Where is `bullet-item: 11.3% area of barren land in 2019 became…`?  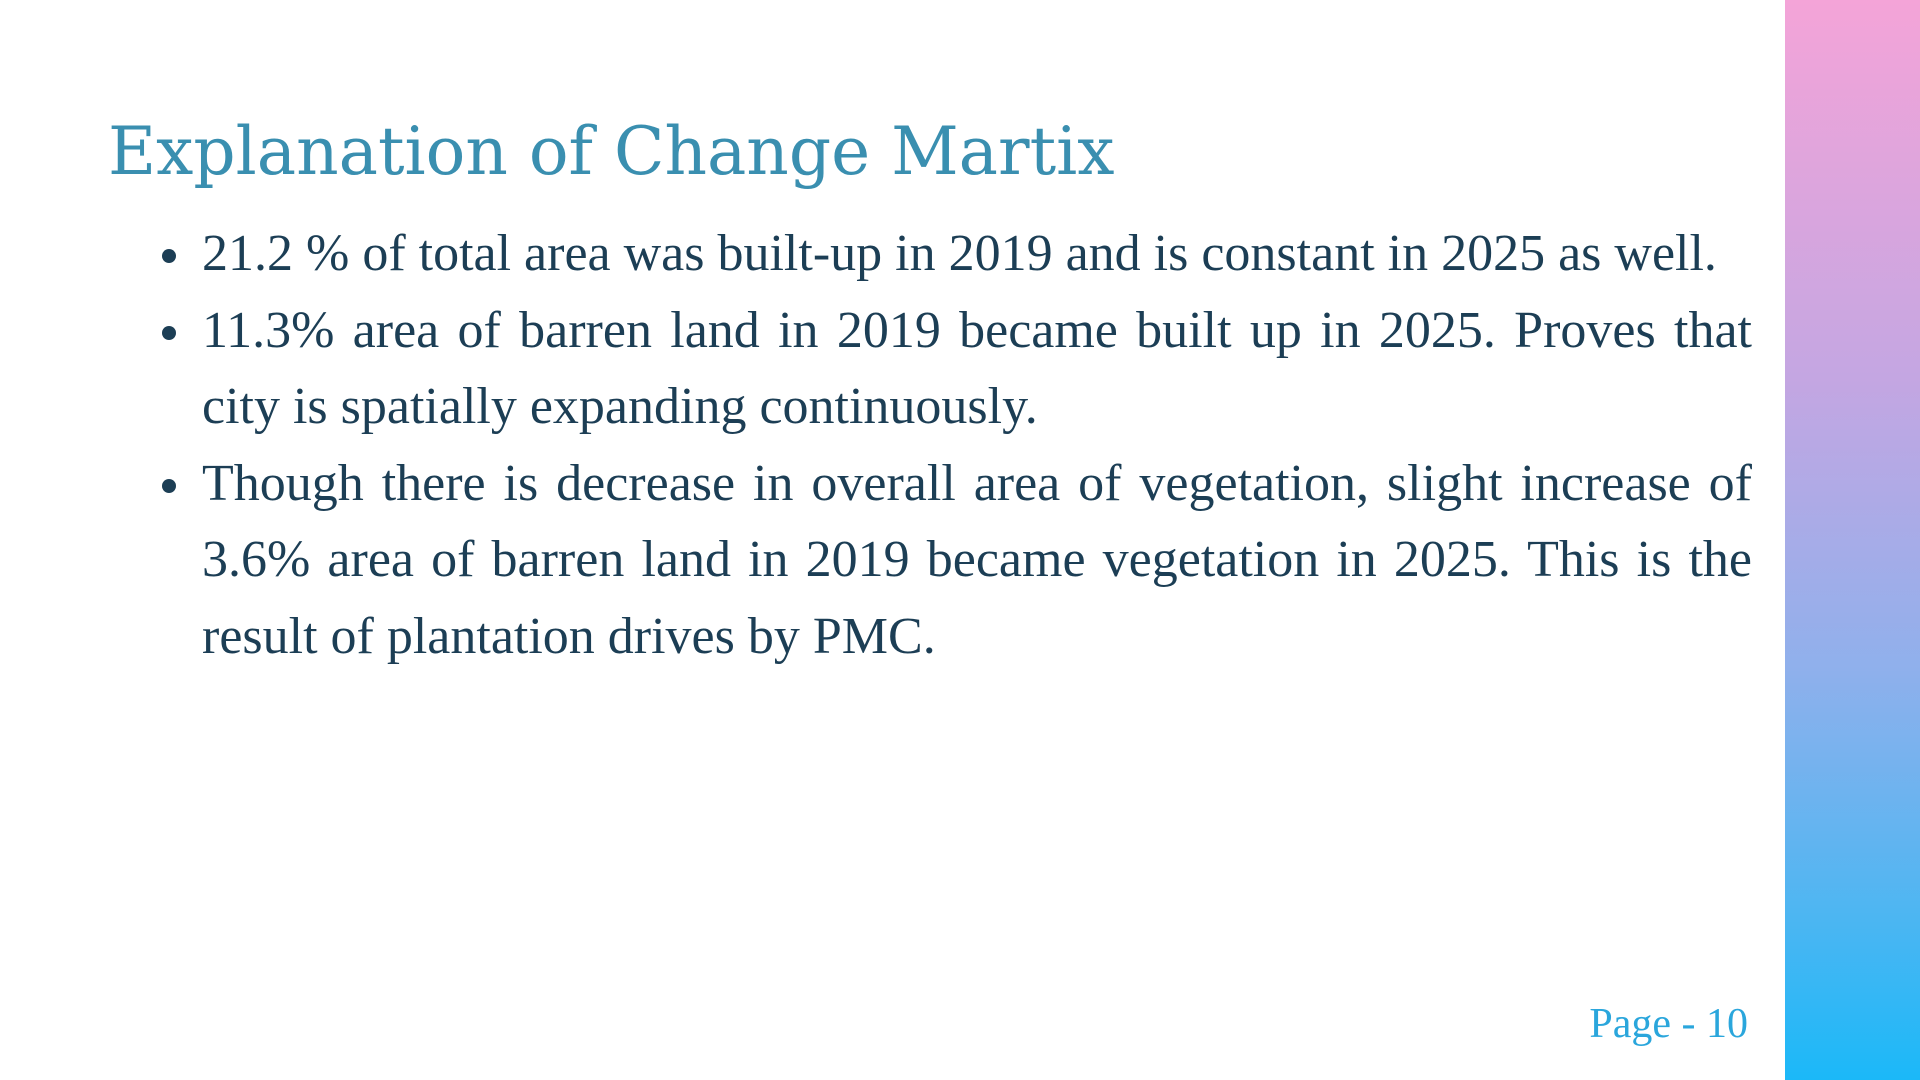 bullet-item: 11.3% area of barren land in 2019 became… is located at coordinates (957, 369).